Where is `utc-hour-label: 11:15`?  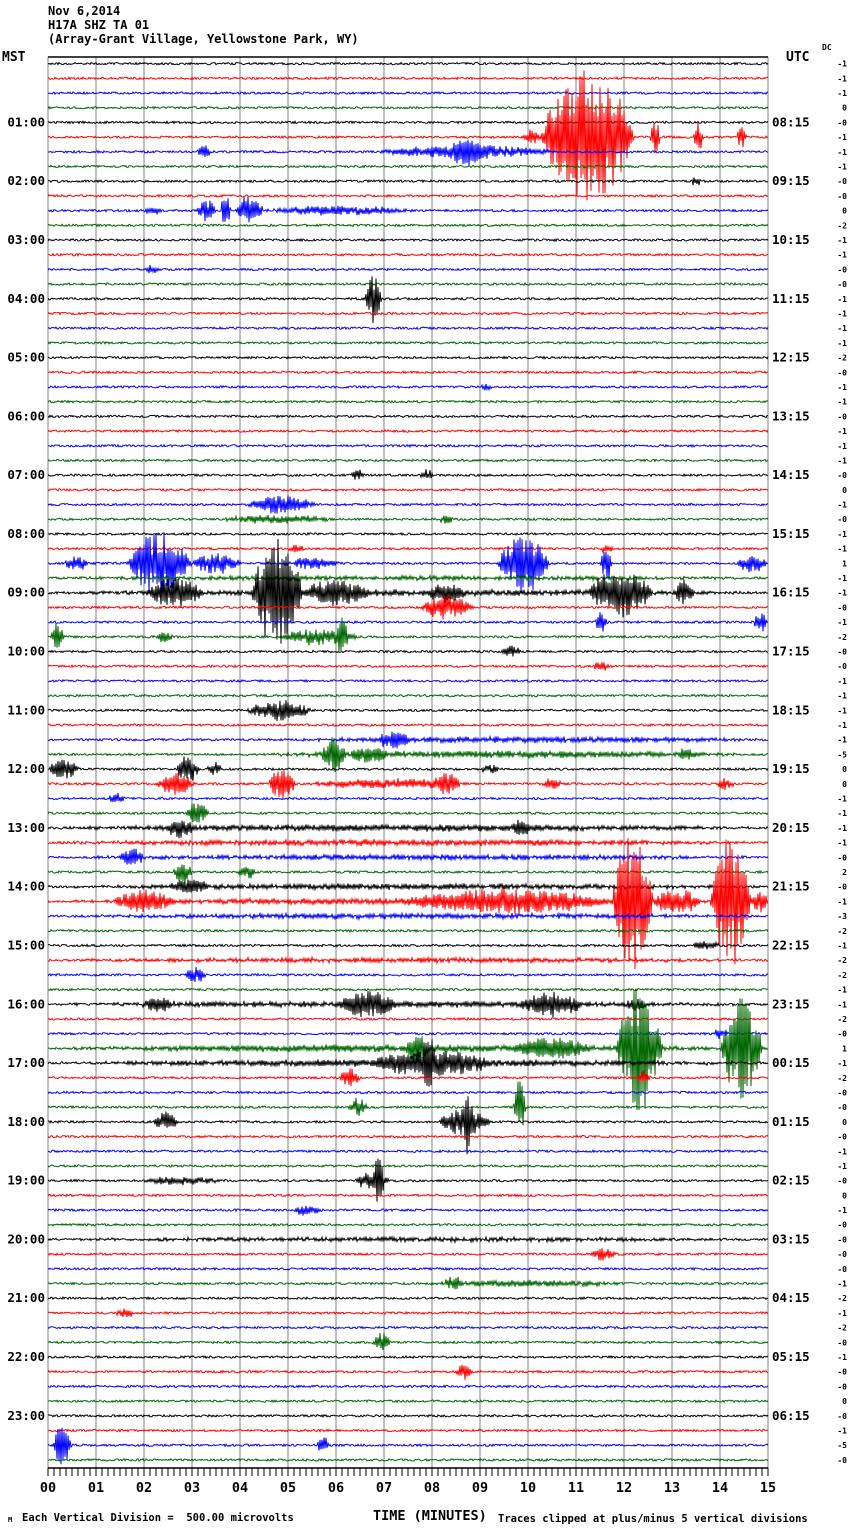 utc-hour-label: 11:15 is located at coordinates (791, 298).